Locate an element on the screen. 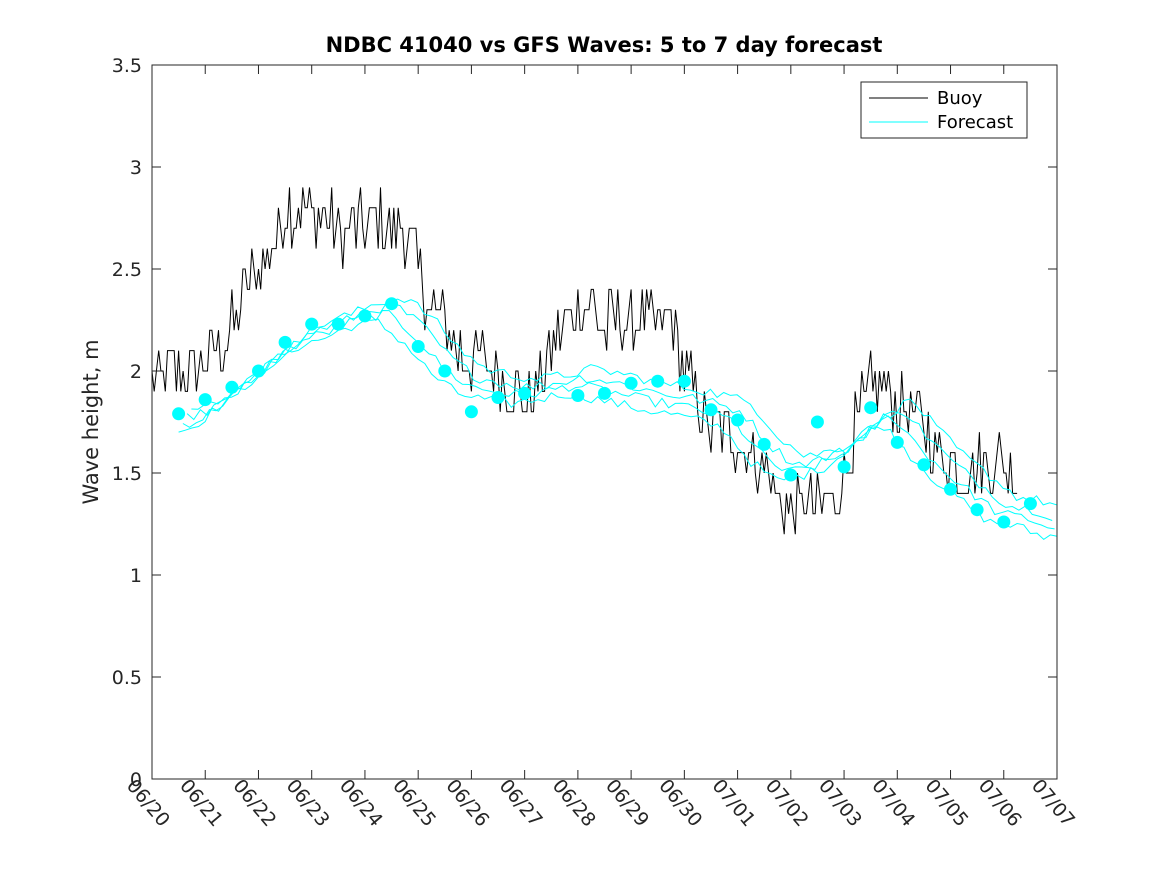  x-tick-label: 07/03 is located at coordinates (840, 803).